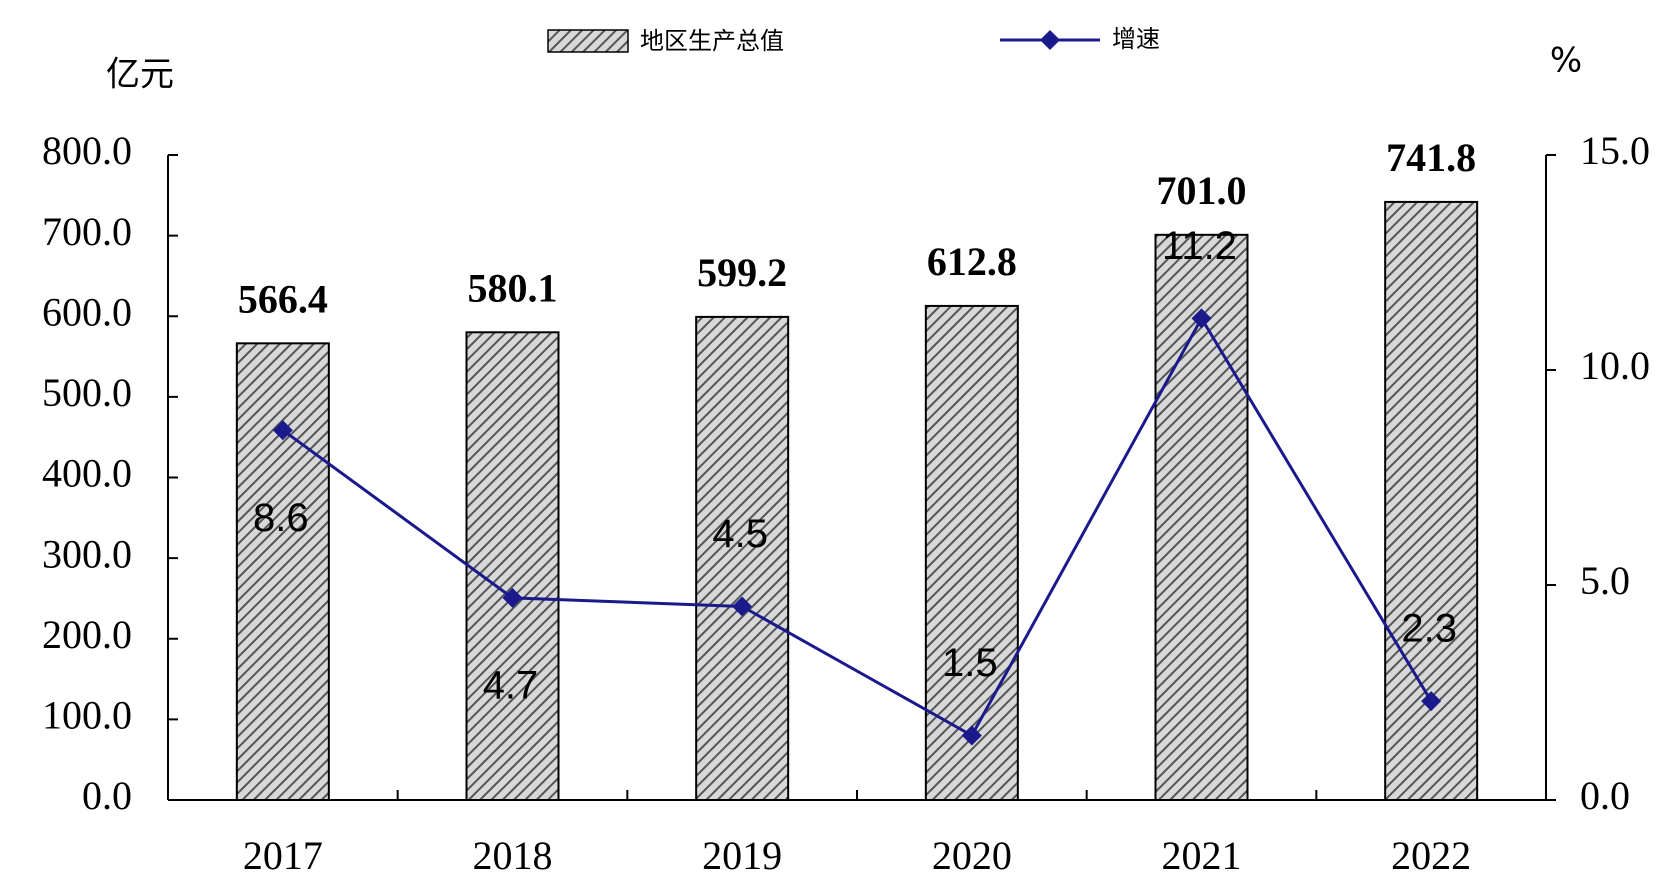 The image size is (1677, 896). What do you see at coordinates (87, 392) in the screenshot?
I see `y-tick-label: 500.0` at bounding box center [87, 392].